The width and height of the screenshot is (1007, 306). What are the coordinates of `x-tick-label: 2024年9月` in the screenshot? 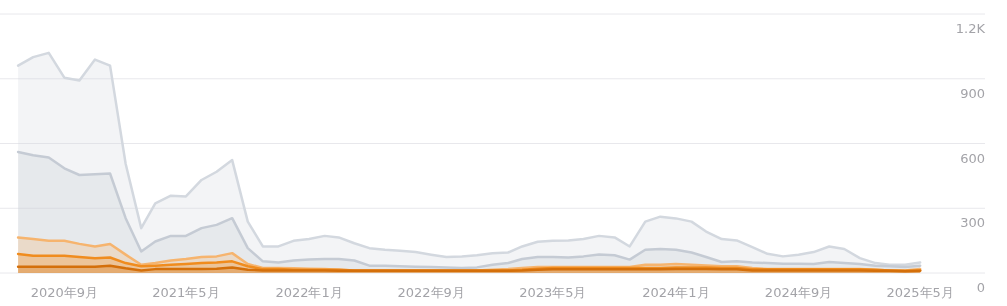 It's located at (798, 292).